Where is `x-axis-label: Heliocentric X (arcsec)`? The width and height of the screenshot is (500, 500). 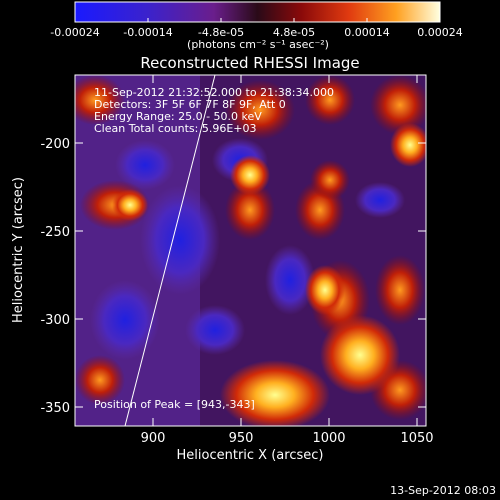 x-axis-label: Heliocentric X (arcsec) is located at coordinates (250, 455).